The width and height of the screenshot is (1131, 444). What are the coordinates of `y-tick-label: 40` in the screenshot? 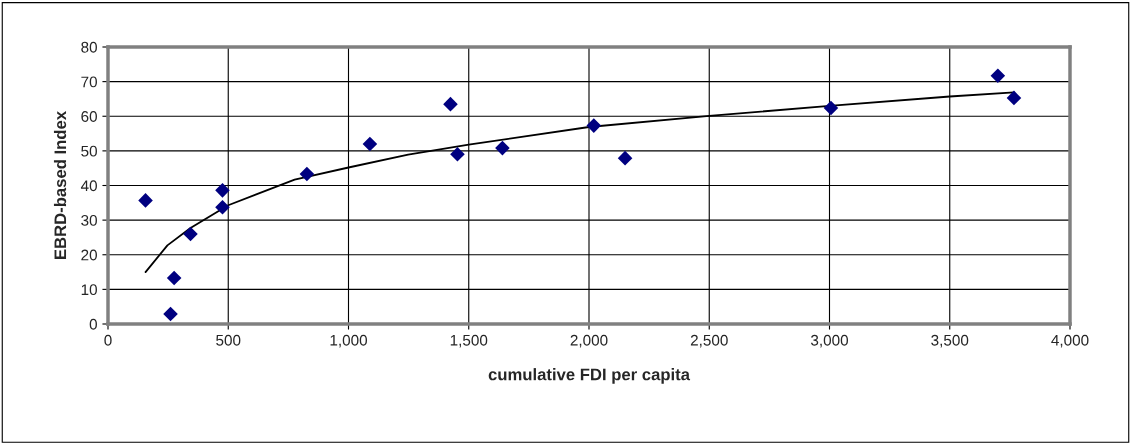 It's located at (88, 186).